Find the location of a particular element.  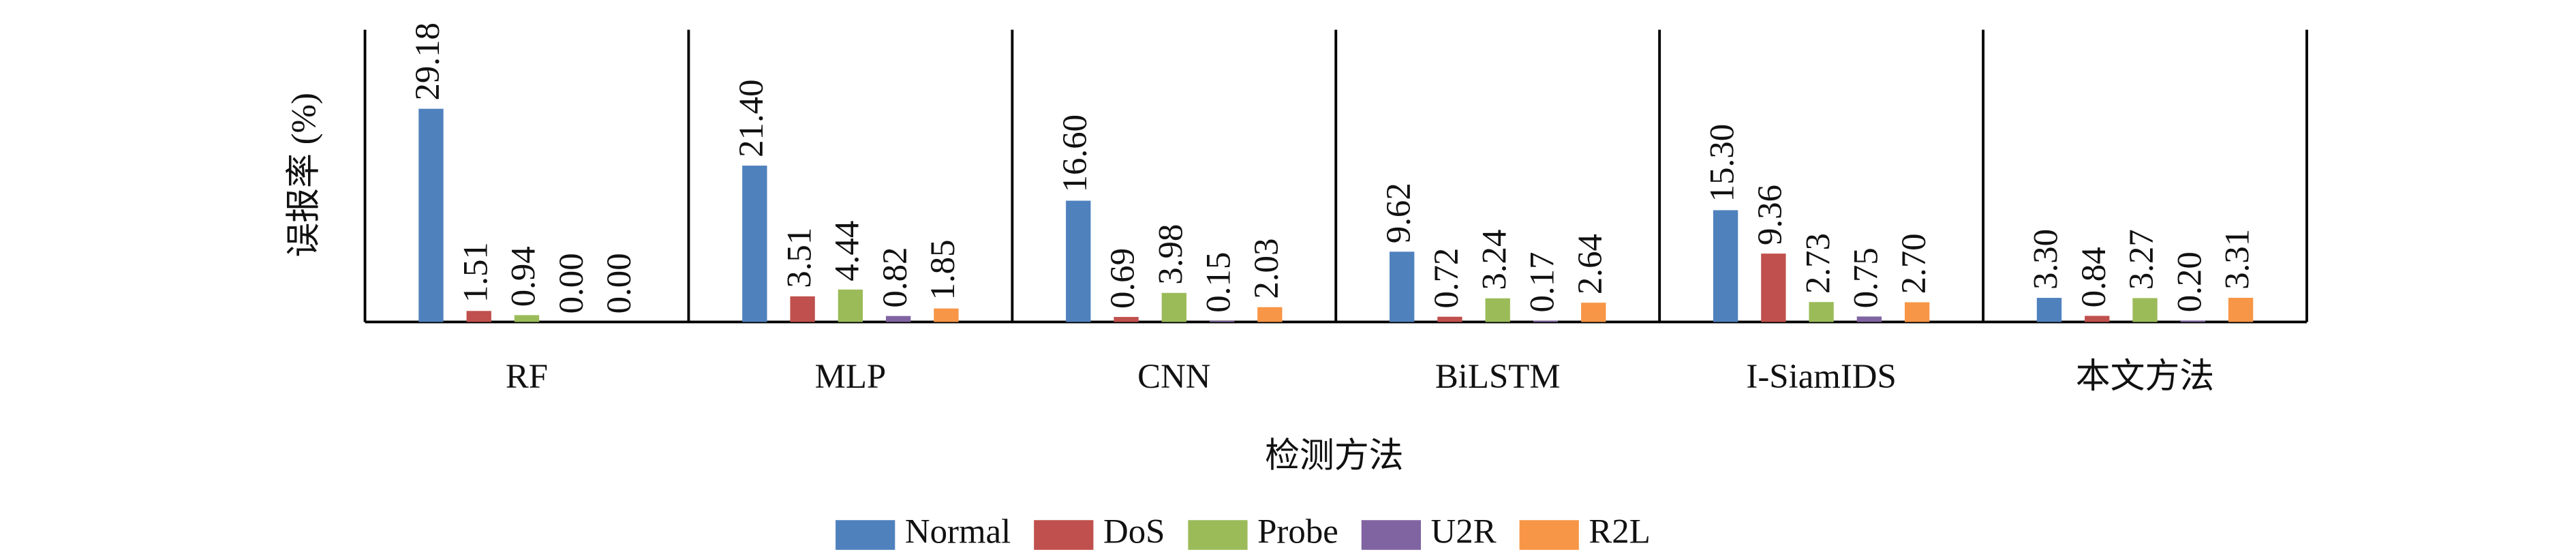

value-label: 9.62 is located at coordinates (1399, 213).